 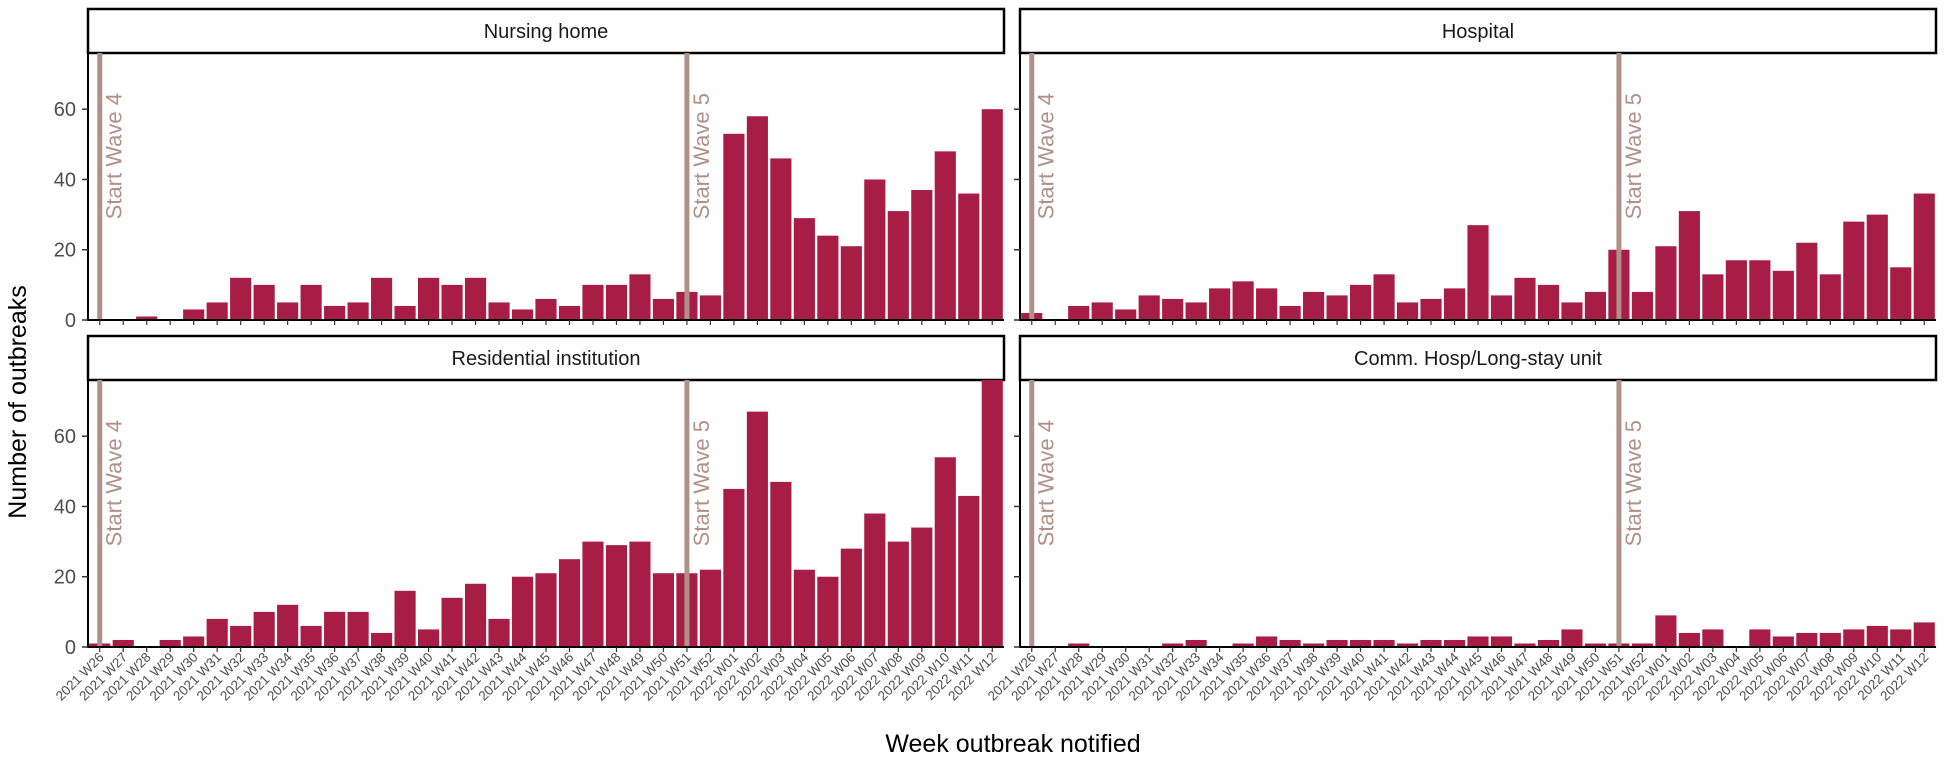 What do you see at coordinates (65, 578) in the screenshot?
I see `y-tick-label: 20` at bounding box center [65, 578].